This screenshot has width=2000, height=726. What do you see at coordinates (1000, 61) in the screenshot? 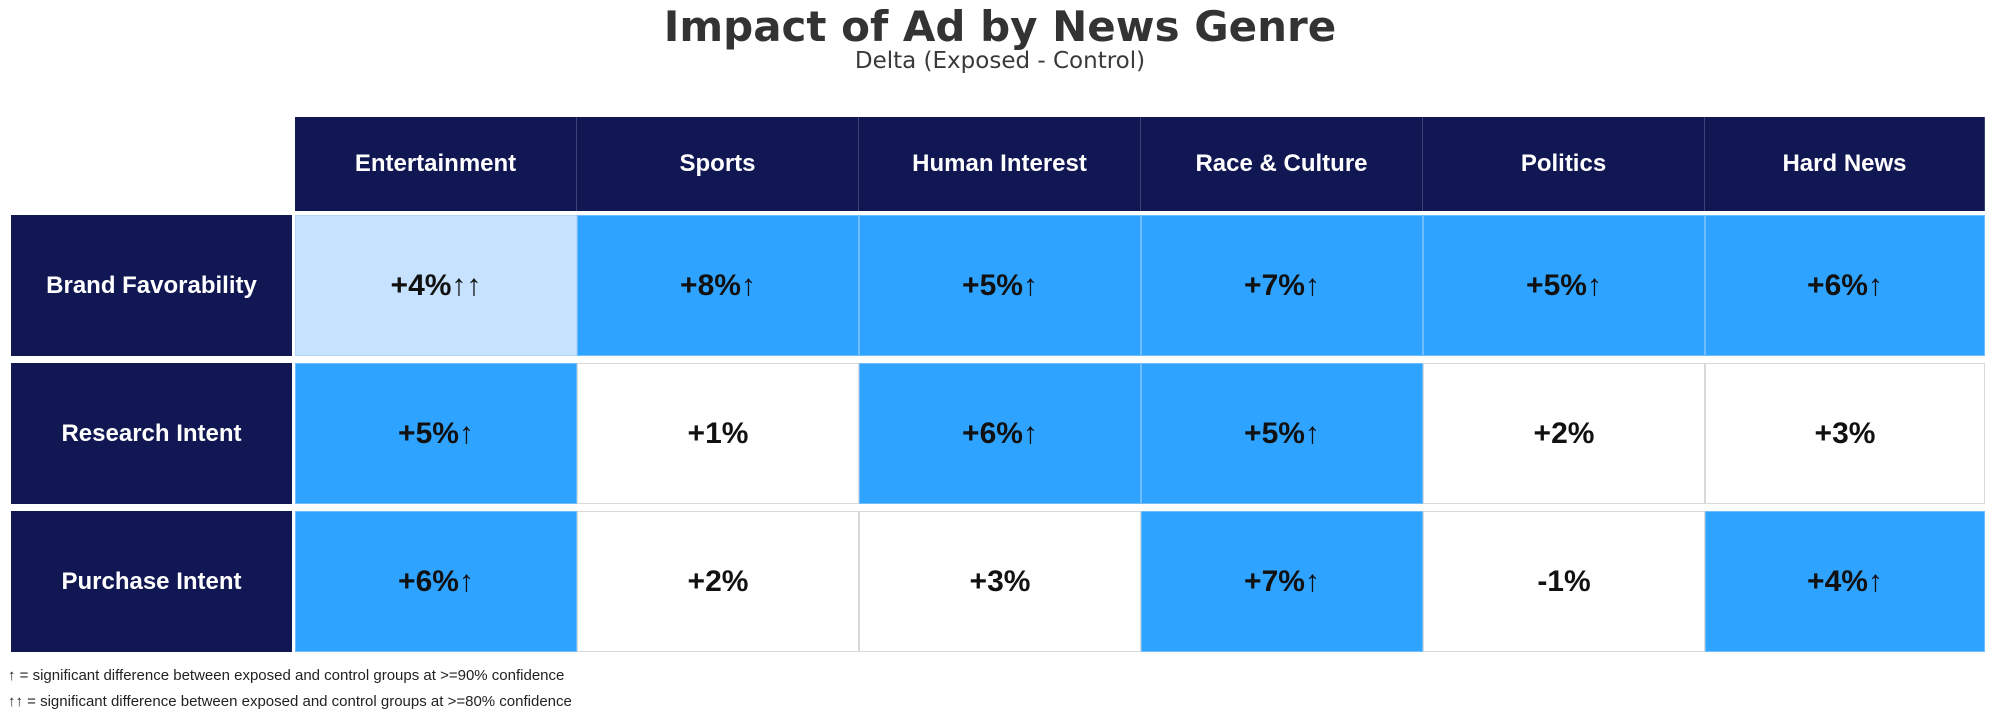
I see `chart-subtitle: Delta (Exposed - Control)` at bounding box center [1000, 61].